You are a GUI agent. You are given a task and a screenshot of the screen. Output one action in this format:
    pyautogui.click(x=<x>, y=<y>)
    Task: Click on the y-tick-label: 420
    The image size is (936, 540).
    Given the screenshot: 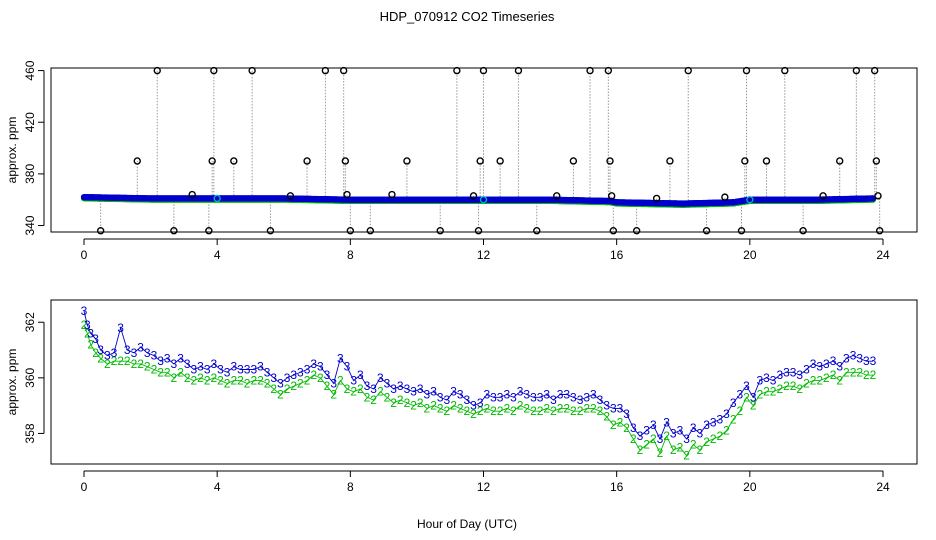 What is the action you would take?
    pyautogui.click(x=30, y=122)
    